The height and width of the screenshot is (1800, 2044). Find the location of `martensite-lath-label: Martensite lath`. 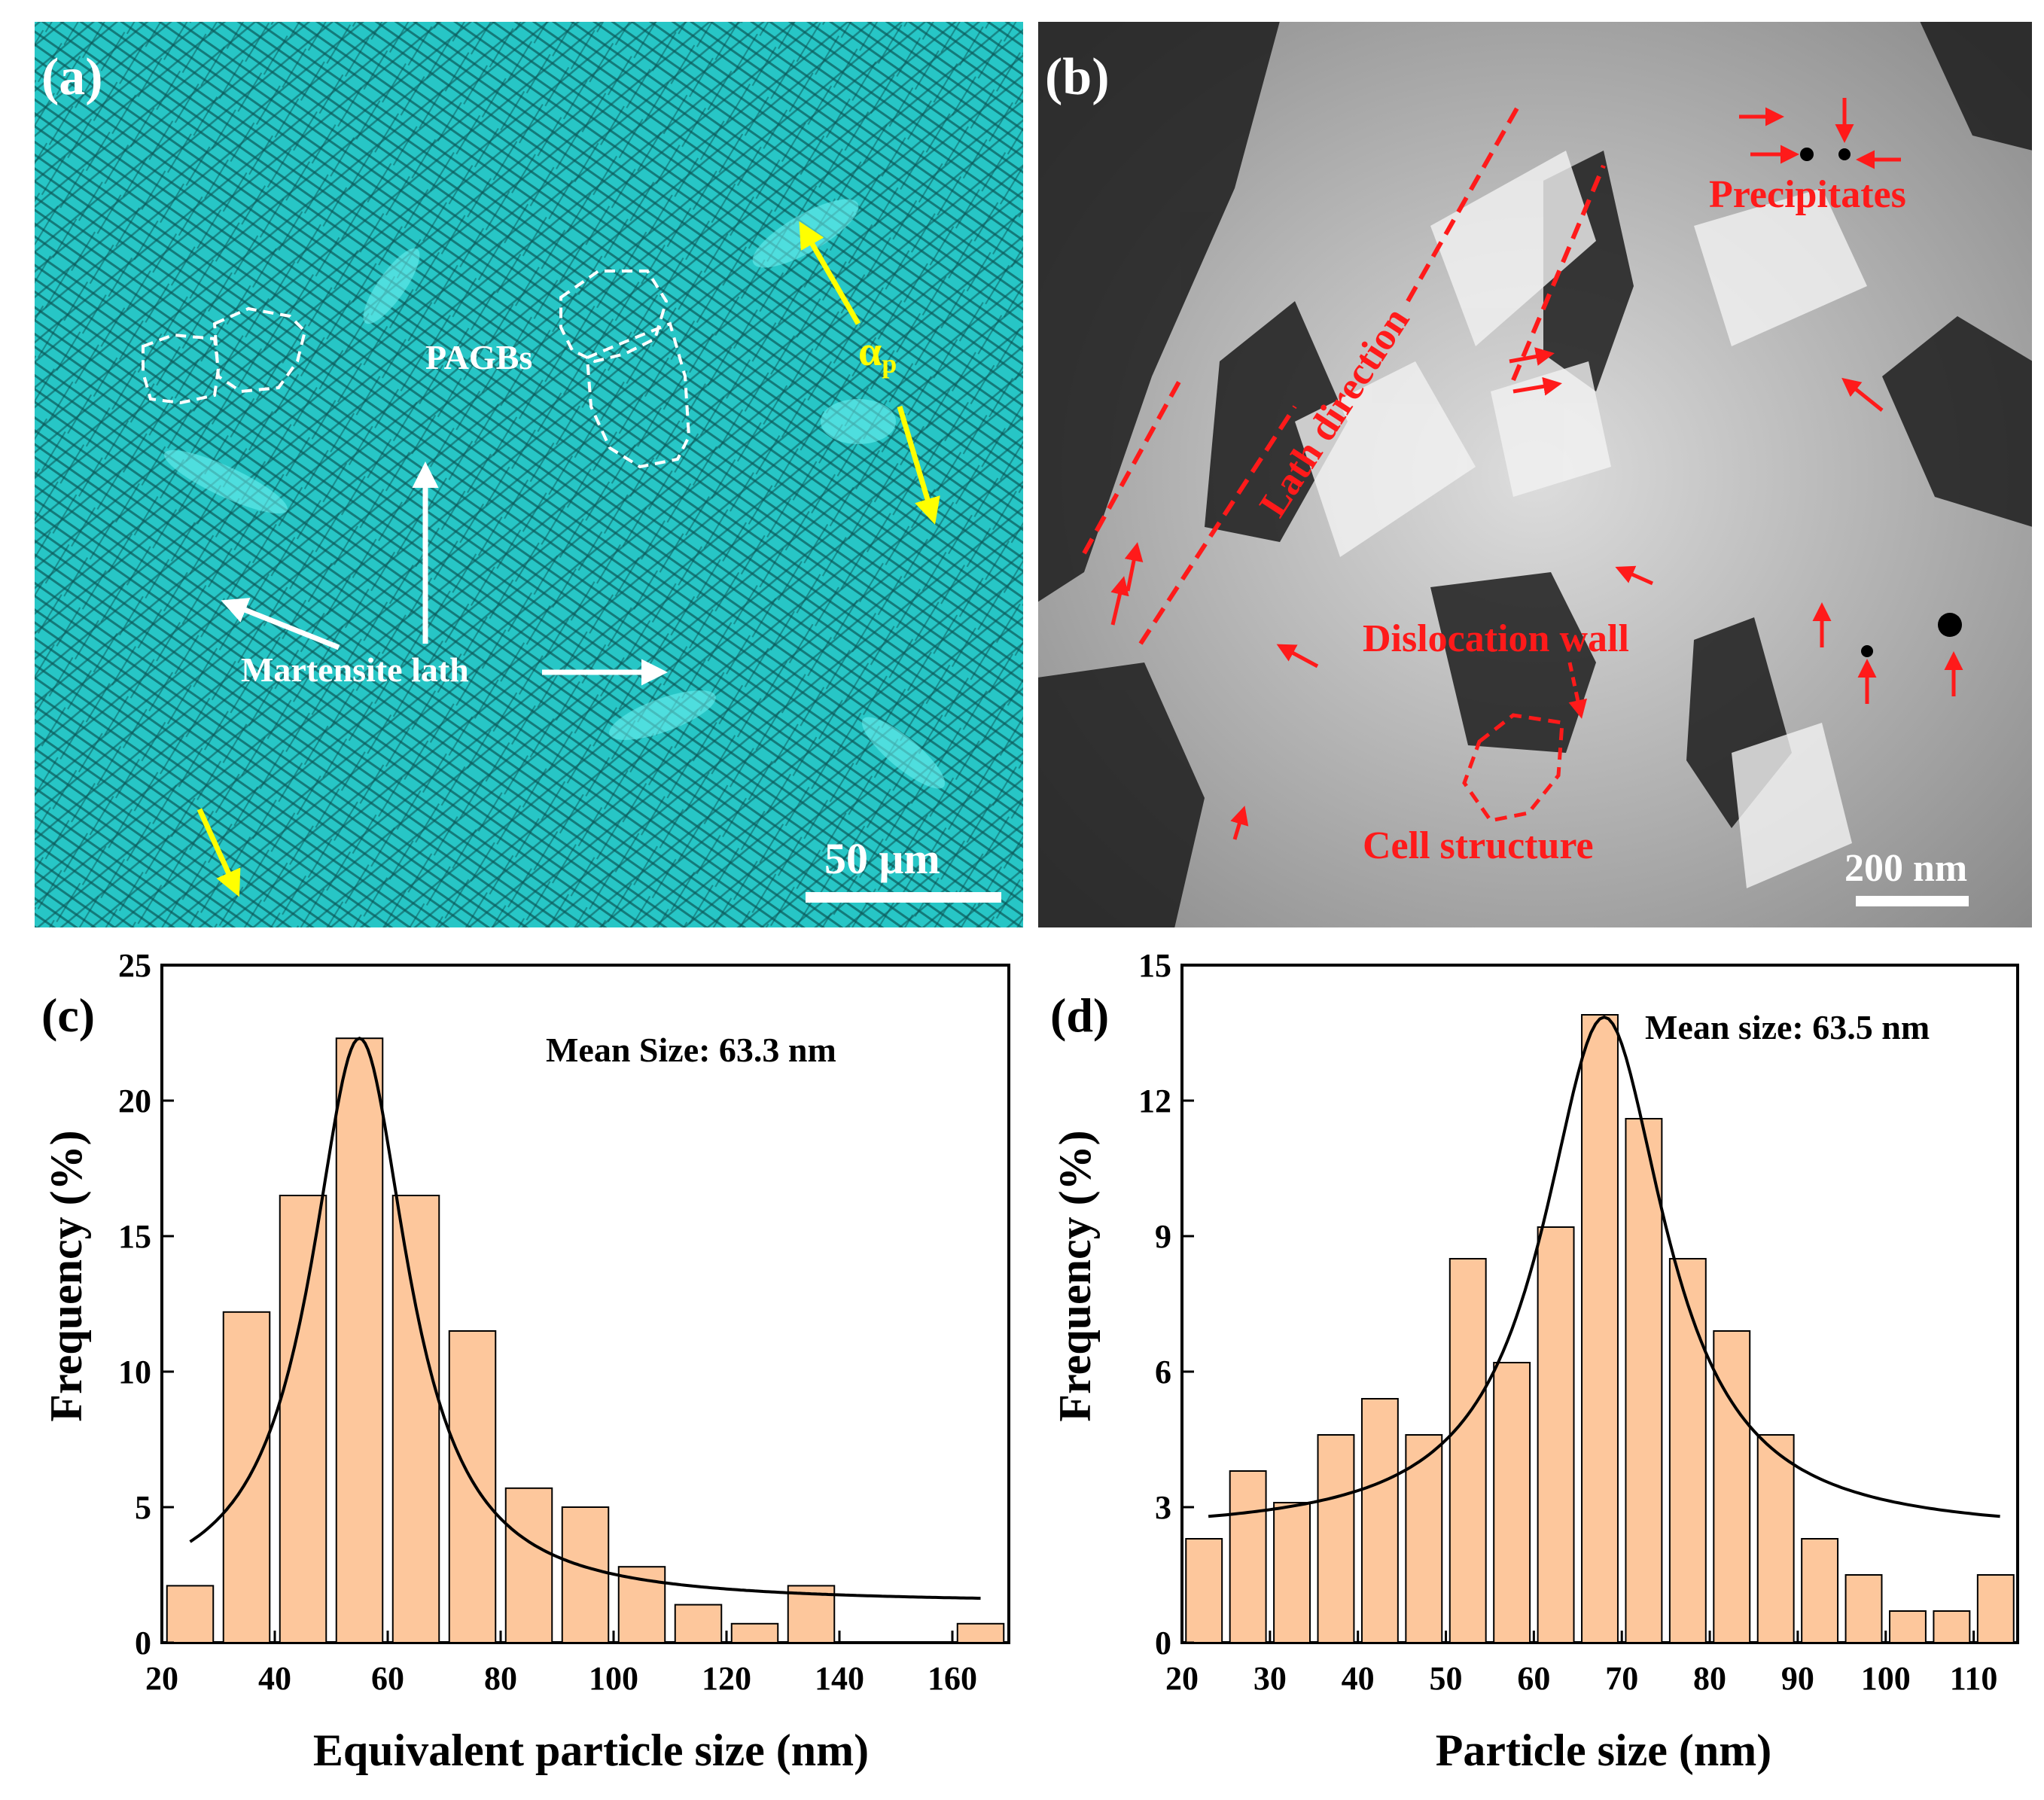

martensite-lath-label: Martensite lath is located at coordinates (355, 669).